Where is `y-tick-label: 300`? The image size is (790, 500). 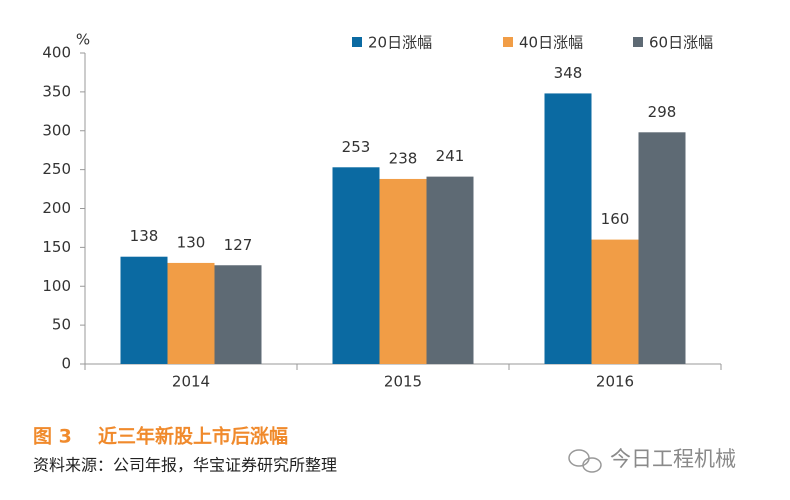 y-tick-label: 300 is located at coordinates (56, 130).